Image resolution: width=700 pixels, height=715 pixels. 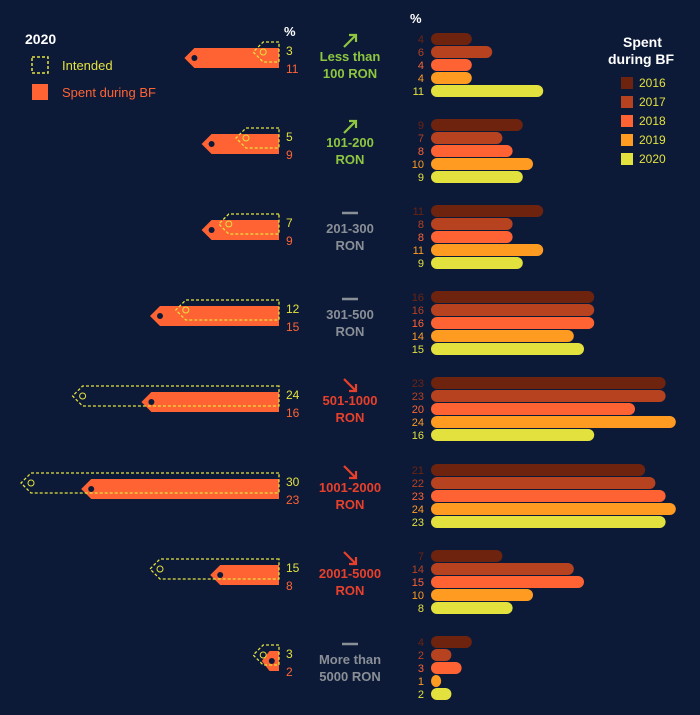 What do you see at coordinates (350, 573) in the screenshot?
I see `category-label-line1: 2001-5000` at bounding box center [350, 573].